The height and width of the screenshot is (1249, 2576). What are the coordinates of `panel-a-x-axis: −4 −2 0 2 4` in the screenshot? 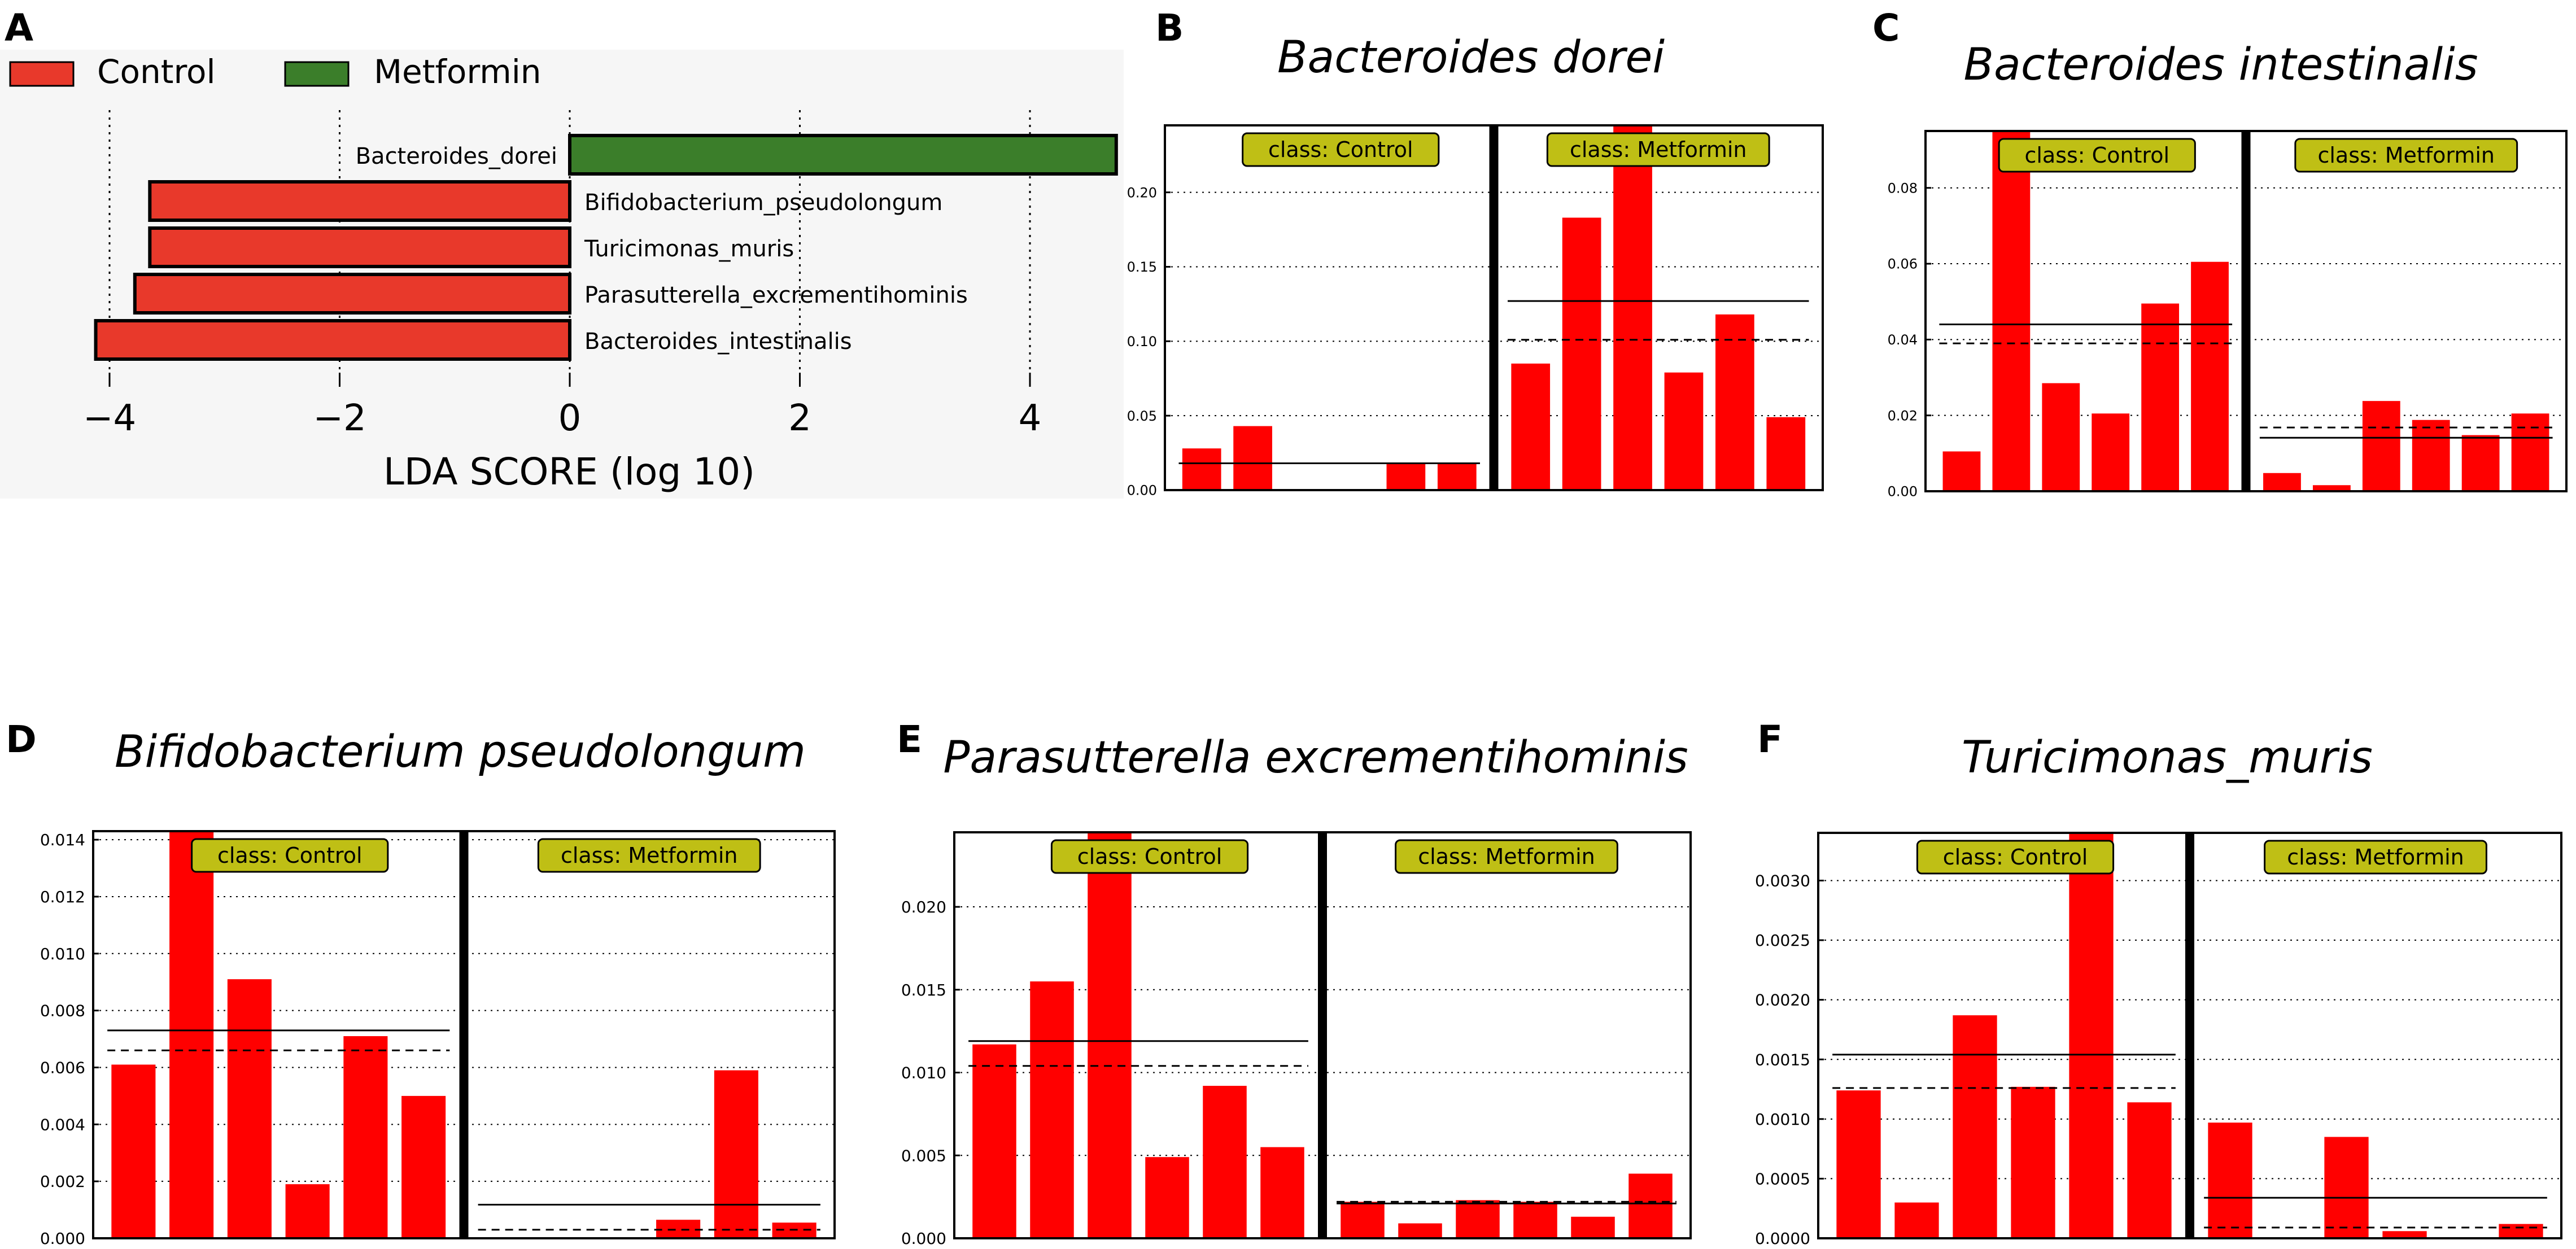 It's located at (562, 406).